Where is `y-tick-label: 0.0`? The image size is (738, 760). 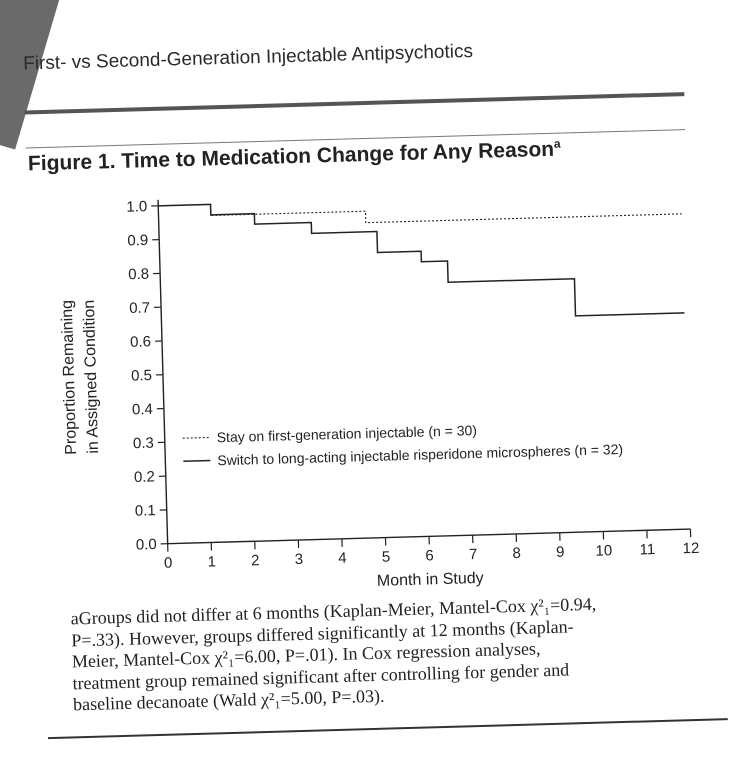 y-tick-label: 0.0 is located at coordinates (146, 545).